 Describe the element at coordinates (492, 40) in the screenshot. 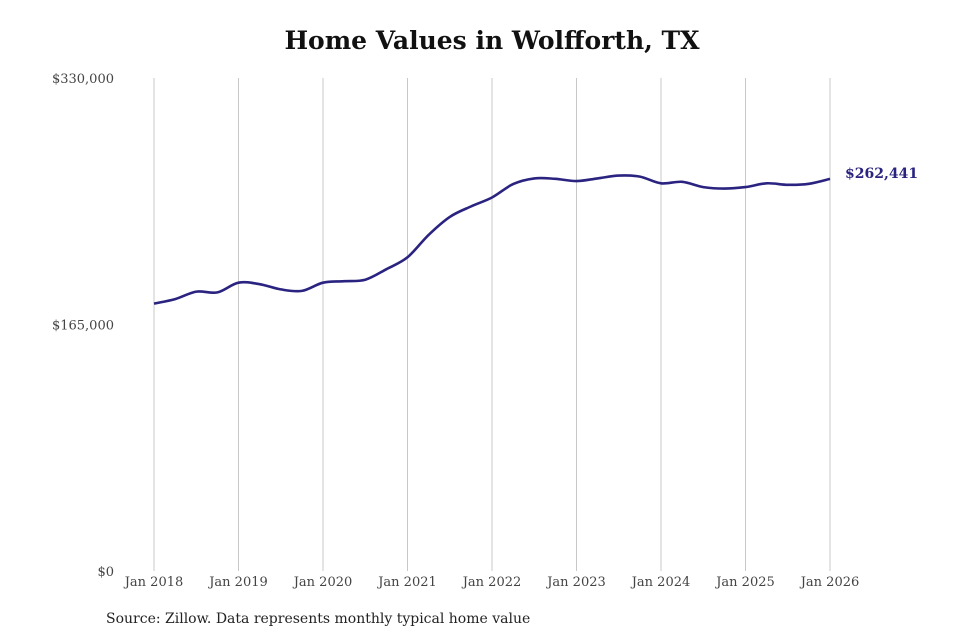

I see `chart-title: Home Values in Wolfforth, TX` at that location.